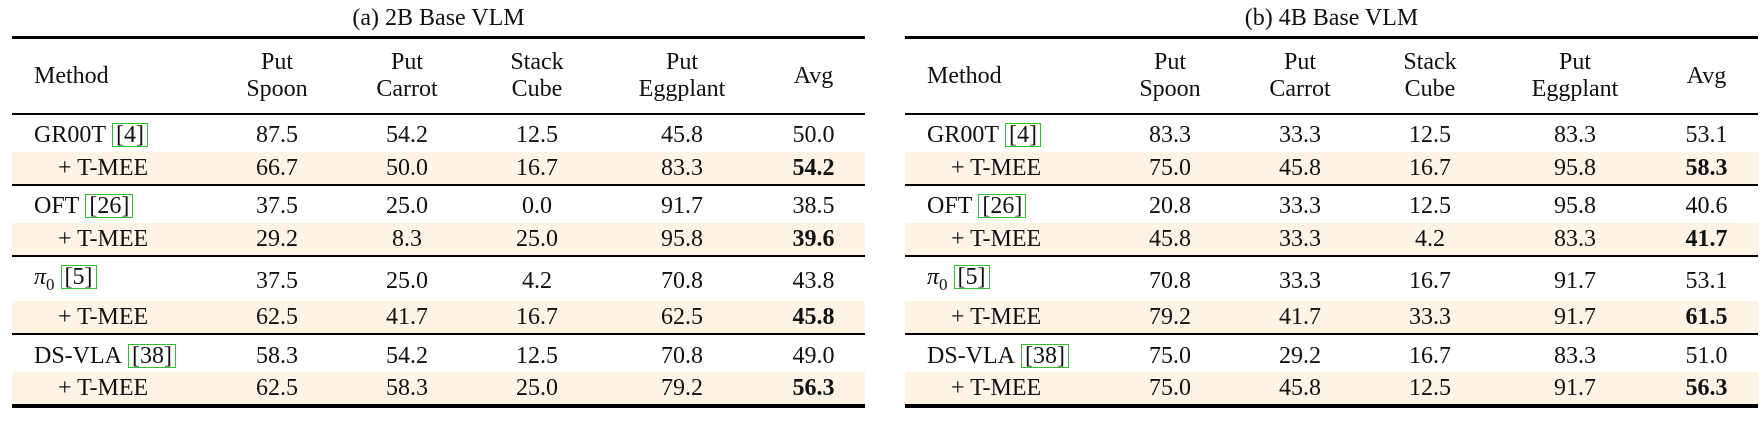 The width and height of the screenshot is (1764, 432). Describe the element at coordinates (537, 206) in the screenshot. I see `value-cell: 0.0` at that location.